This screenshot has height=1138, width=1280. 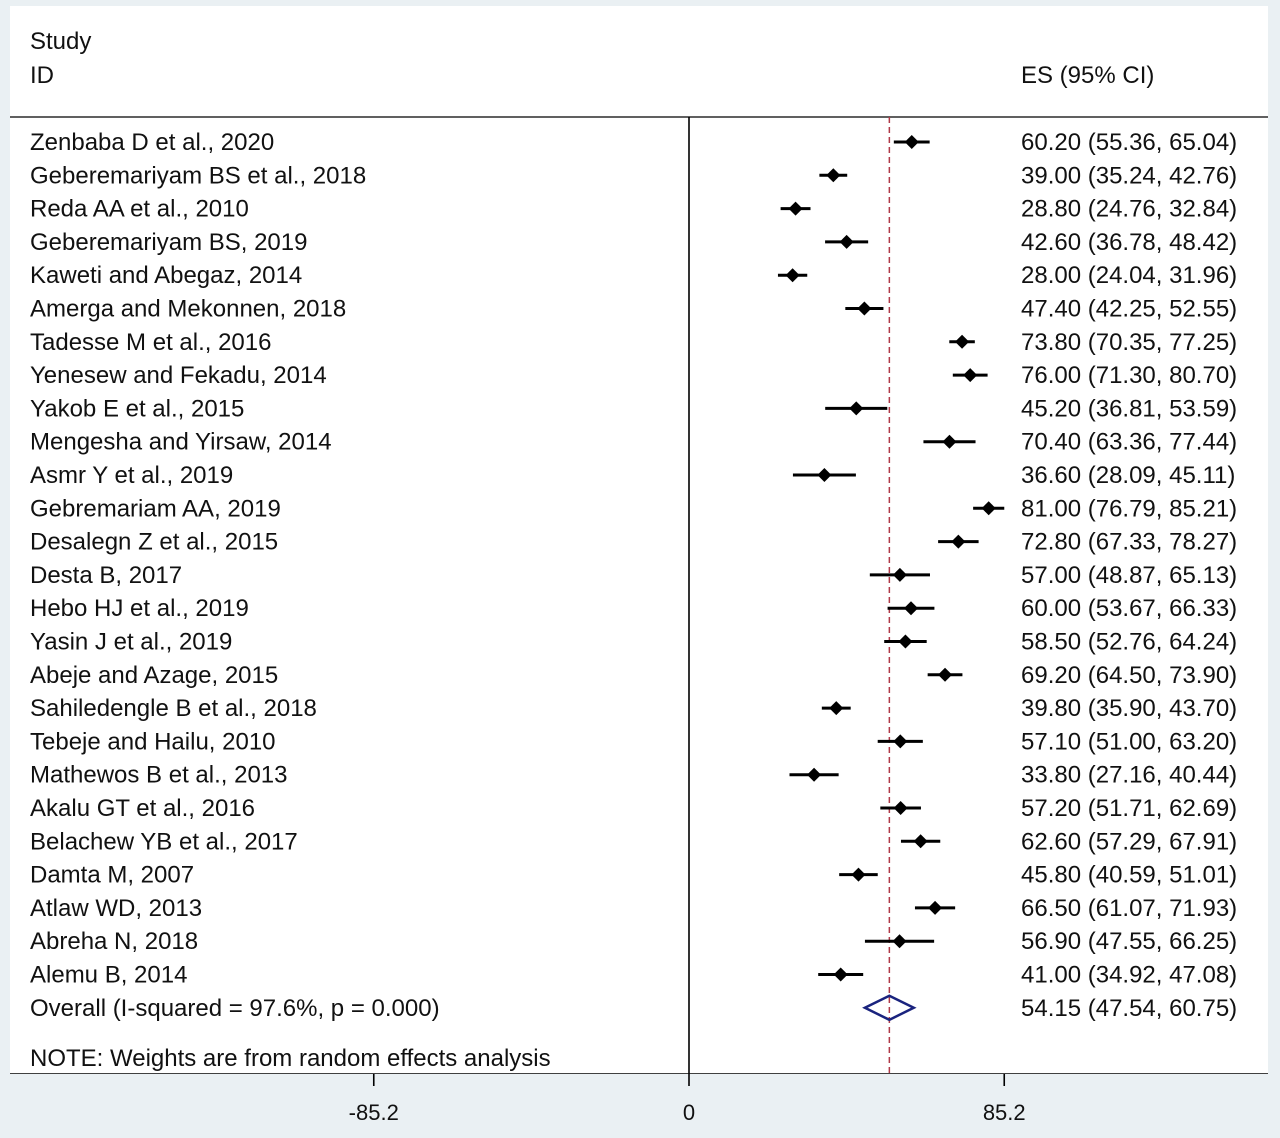 What do you see at coordinates (137, 408) in the screenshot?
I see `study-label: Yakob E et al., 2015` at bounding box center [137, 408].